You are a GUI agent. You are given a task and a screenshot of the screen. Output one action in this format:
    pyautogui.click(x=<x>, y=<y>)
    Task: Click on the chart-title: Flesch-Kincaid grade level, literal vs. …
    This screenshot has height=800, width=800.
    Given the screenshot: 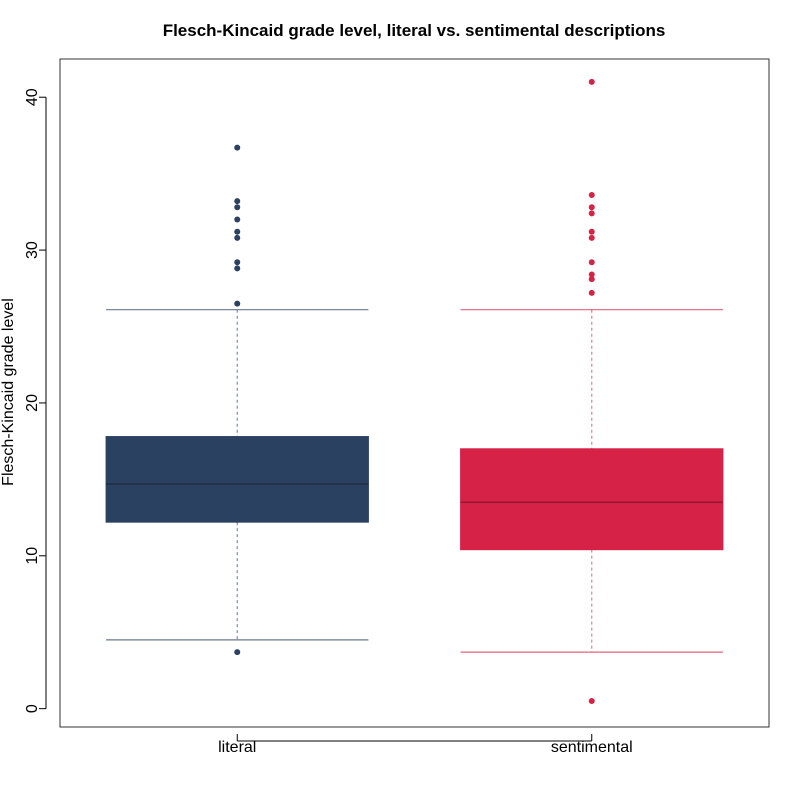 What is the action you would take?
    pyautogui.click(x=414, y=30)
    